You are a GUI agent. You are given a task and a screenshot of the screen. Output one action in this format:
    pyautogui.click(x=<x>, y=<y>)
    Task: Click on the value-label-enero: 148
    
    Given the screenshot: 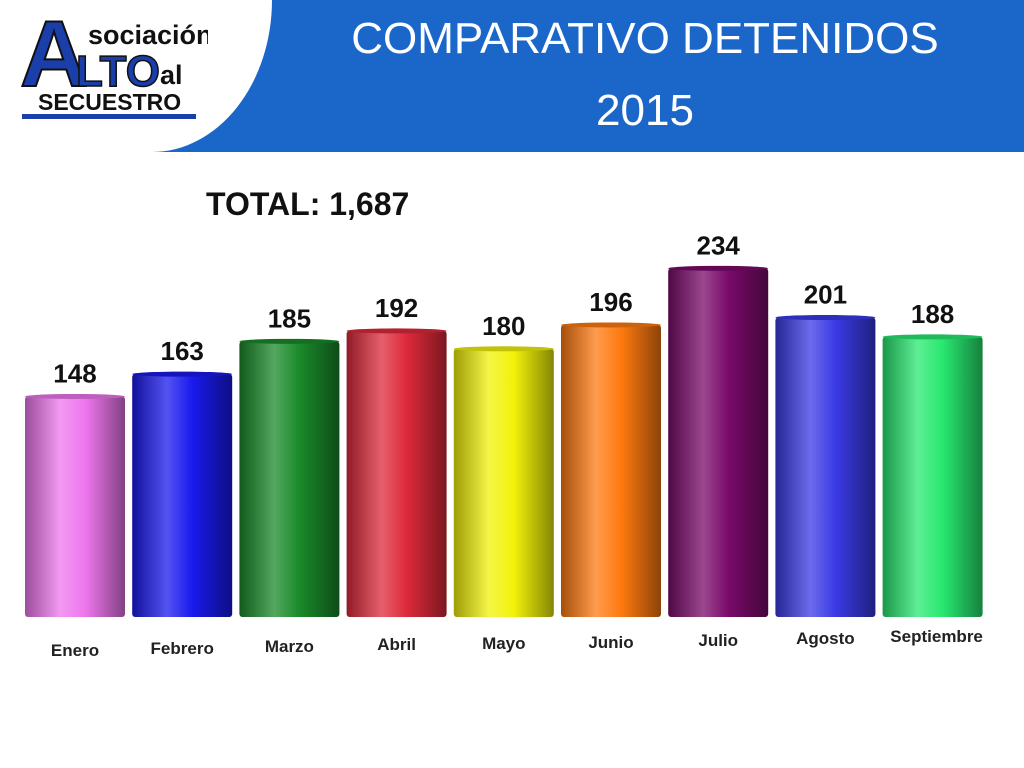 What is the action you would take?
    pyautogui.click(x=74, y=373)
    